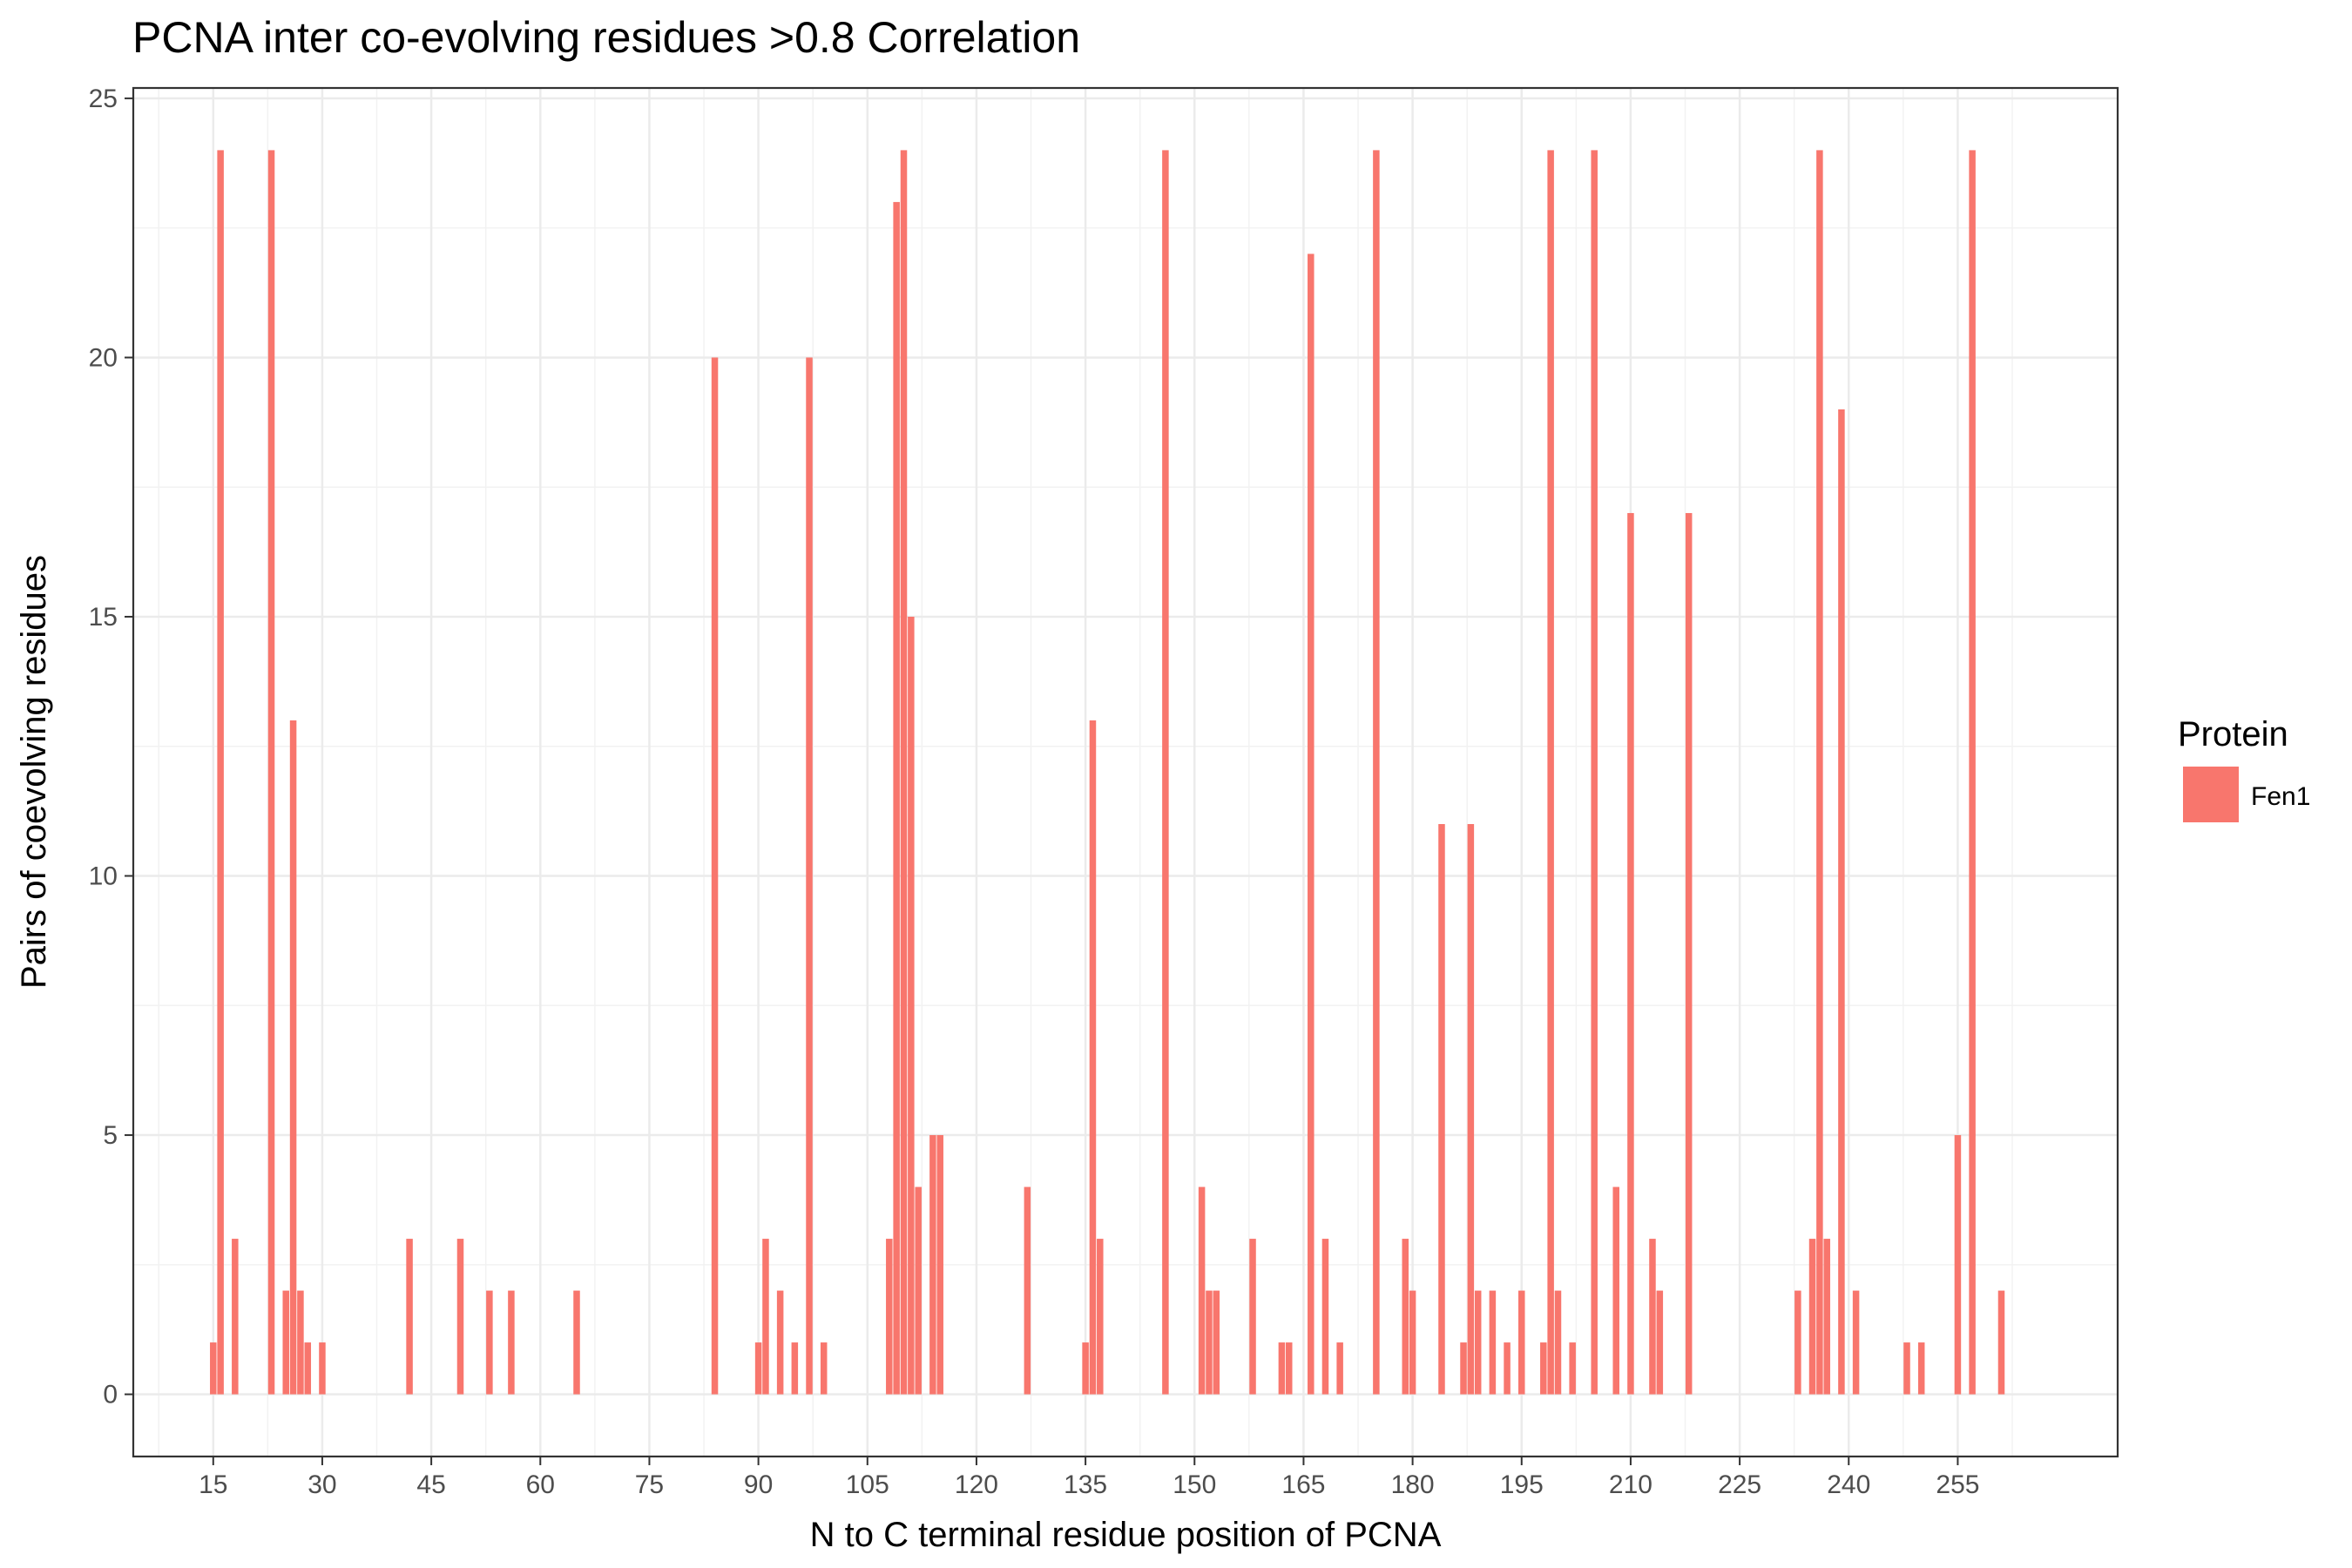  What do you see at coordinates (1085, 1484) in the screenshot?
I see `x-tick-label: 135` at bounding box center [1085, 1484].